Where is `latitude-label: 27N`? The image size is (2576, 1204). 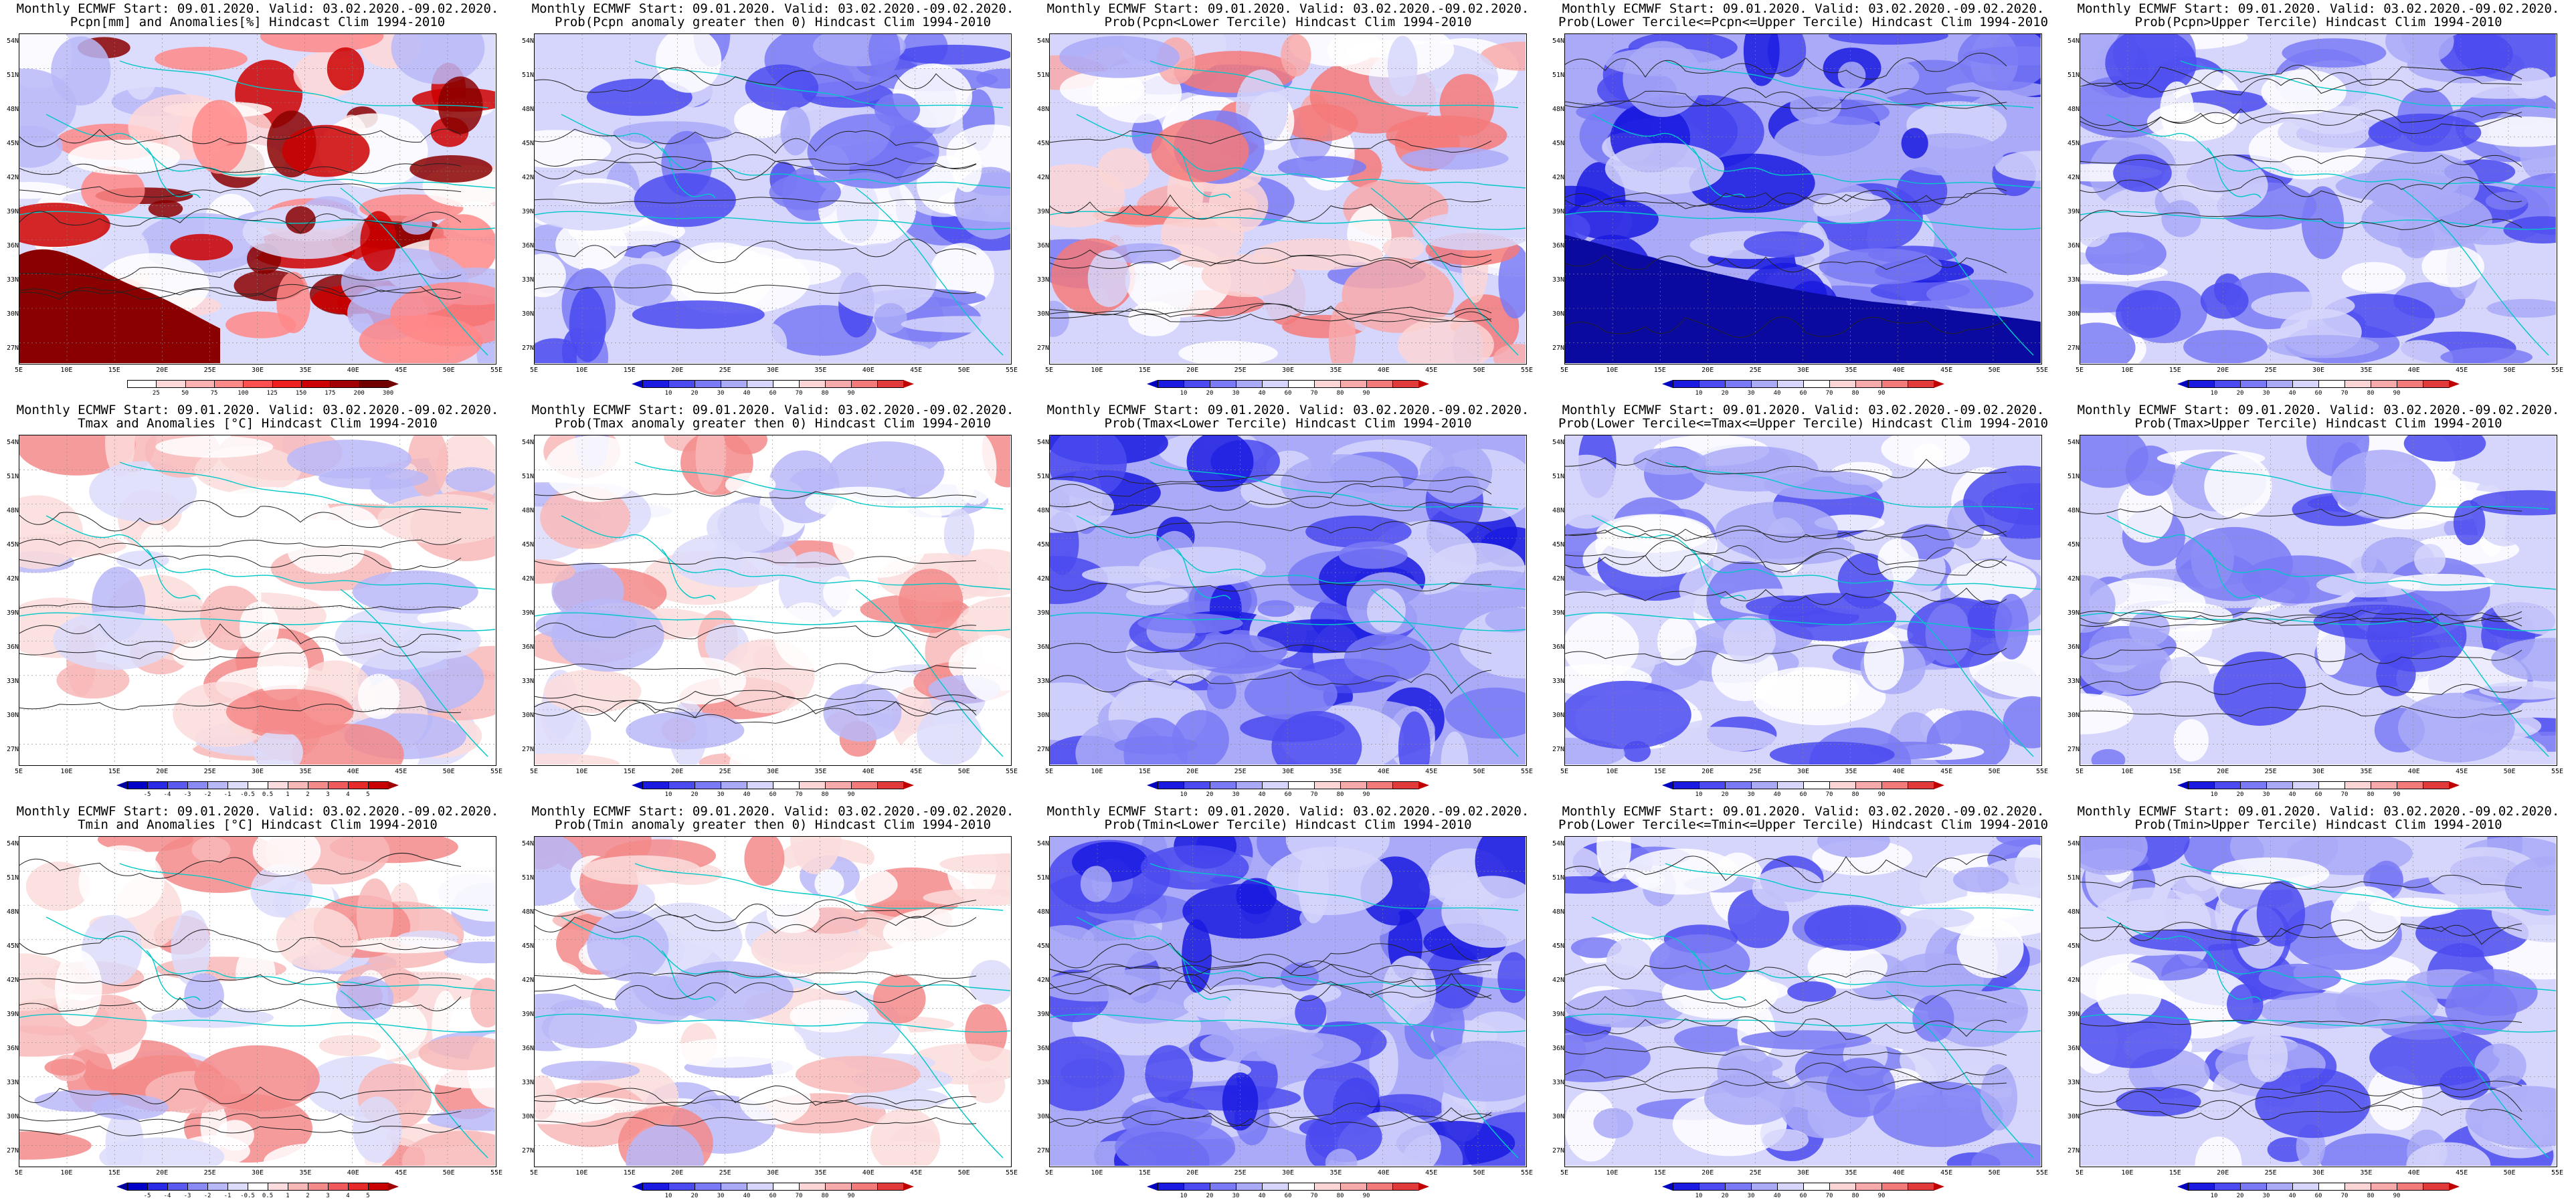
latitude-label: 27N is located at coordinates (1042, 1151).